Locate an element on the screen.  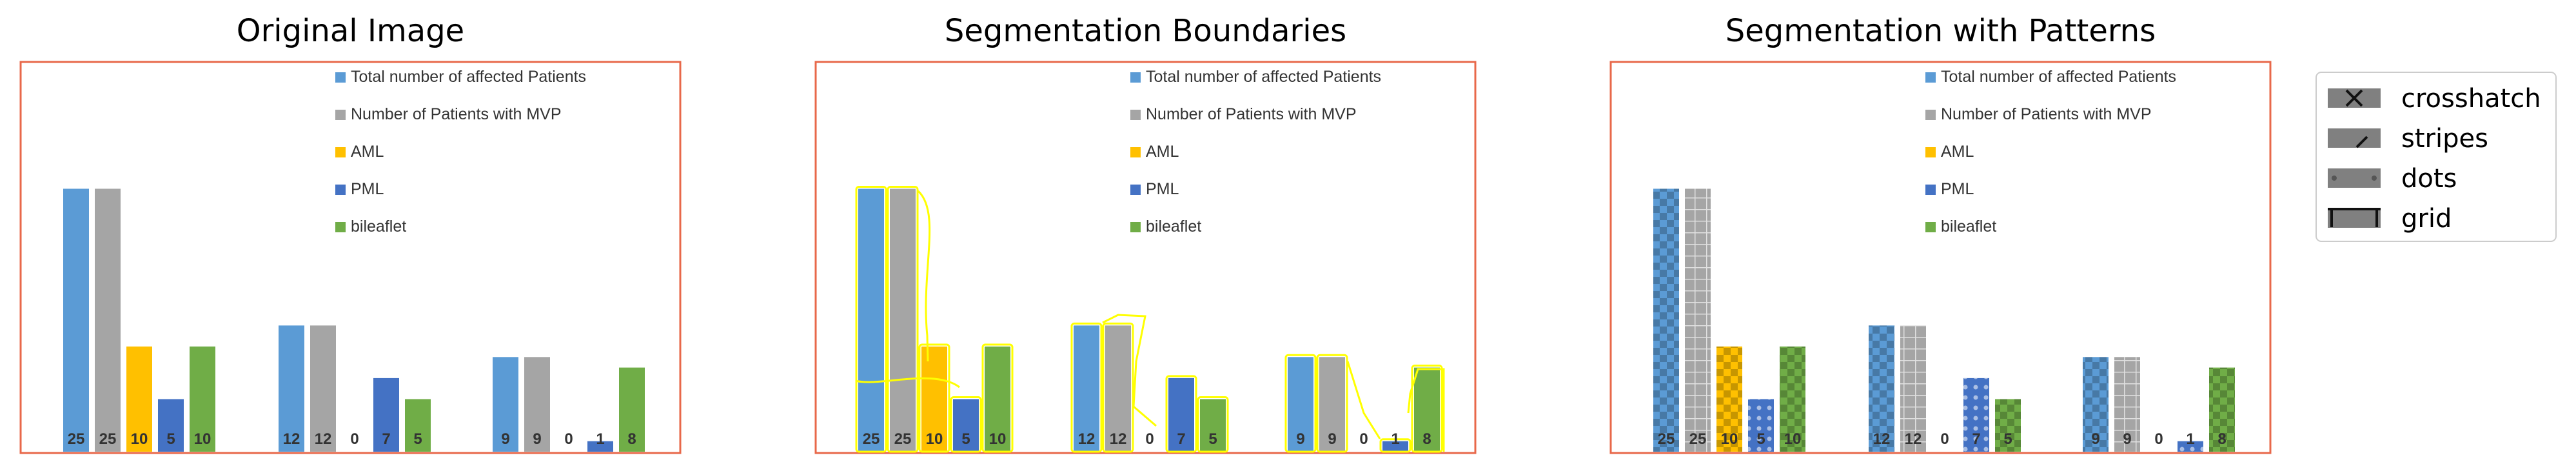
pattern-legend-item-dots: dots is located at coordinates (2392, 179).